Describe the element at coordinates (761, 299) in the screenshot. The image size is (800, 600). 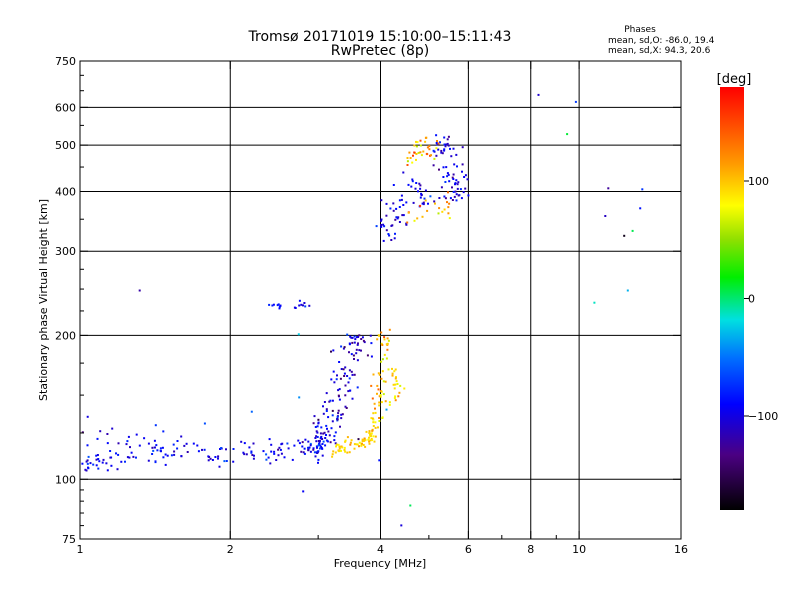
I see `colorbar-ticks: 100 0 −100` at that location.